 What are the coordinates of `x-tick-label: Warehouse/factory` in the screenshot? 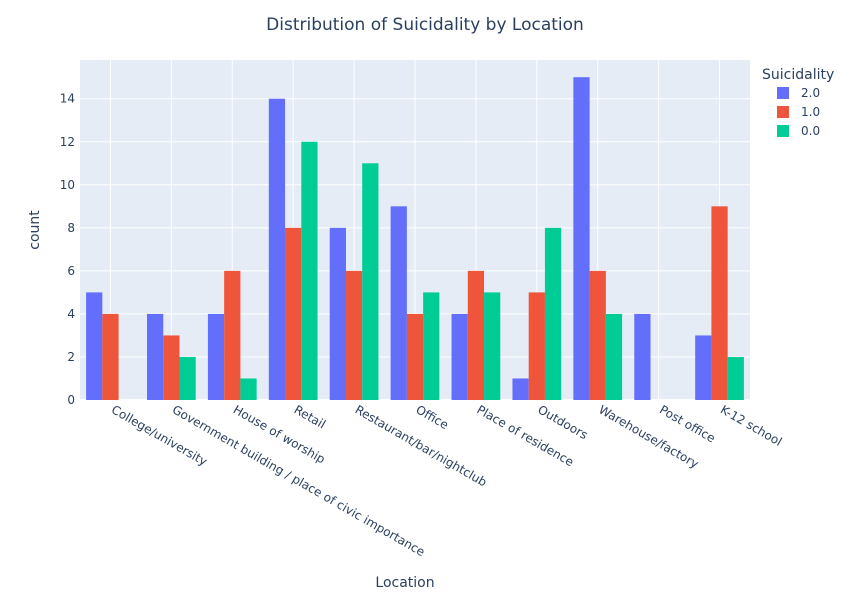 It's located at (648, 436).